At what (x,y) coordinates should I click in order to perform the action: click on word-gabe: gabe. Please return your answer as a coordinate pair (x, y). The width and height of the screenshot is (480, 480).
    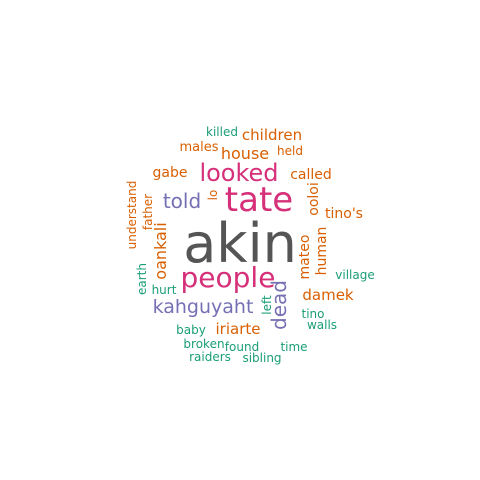
    Looking at the image, I should click on (170, 173).